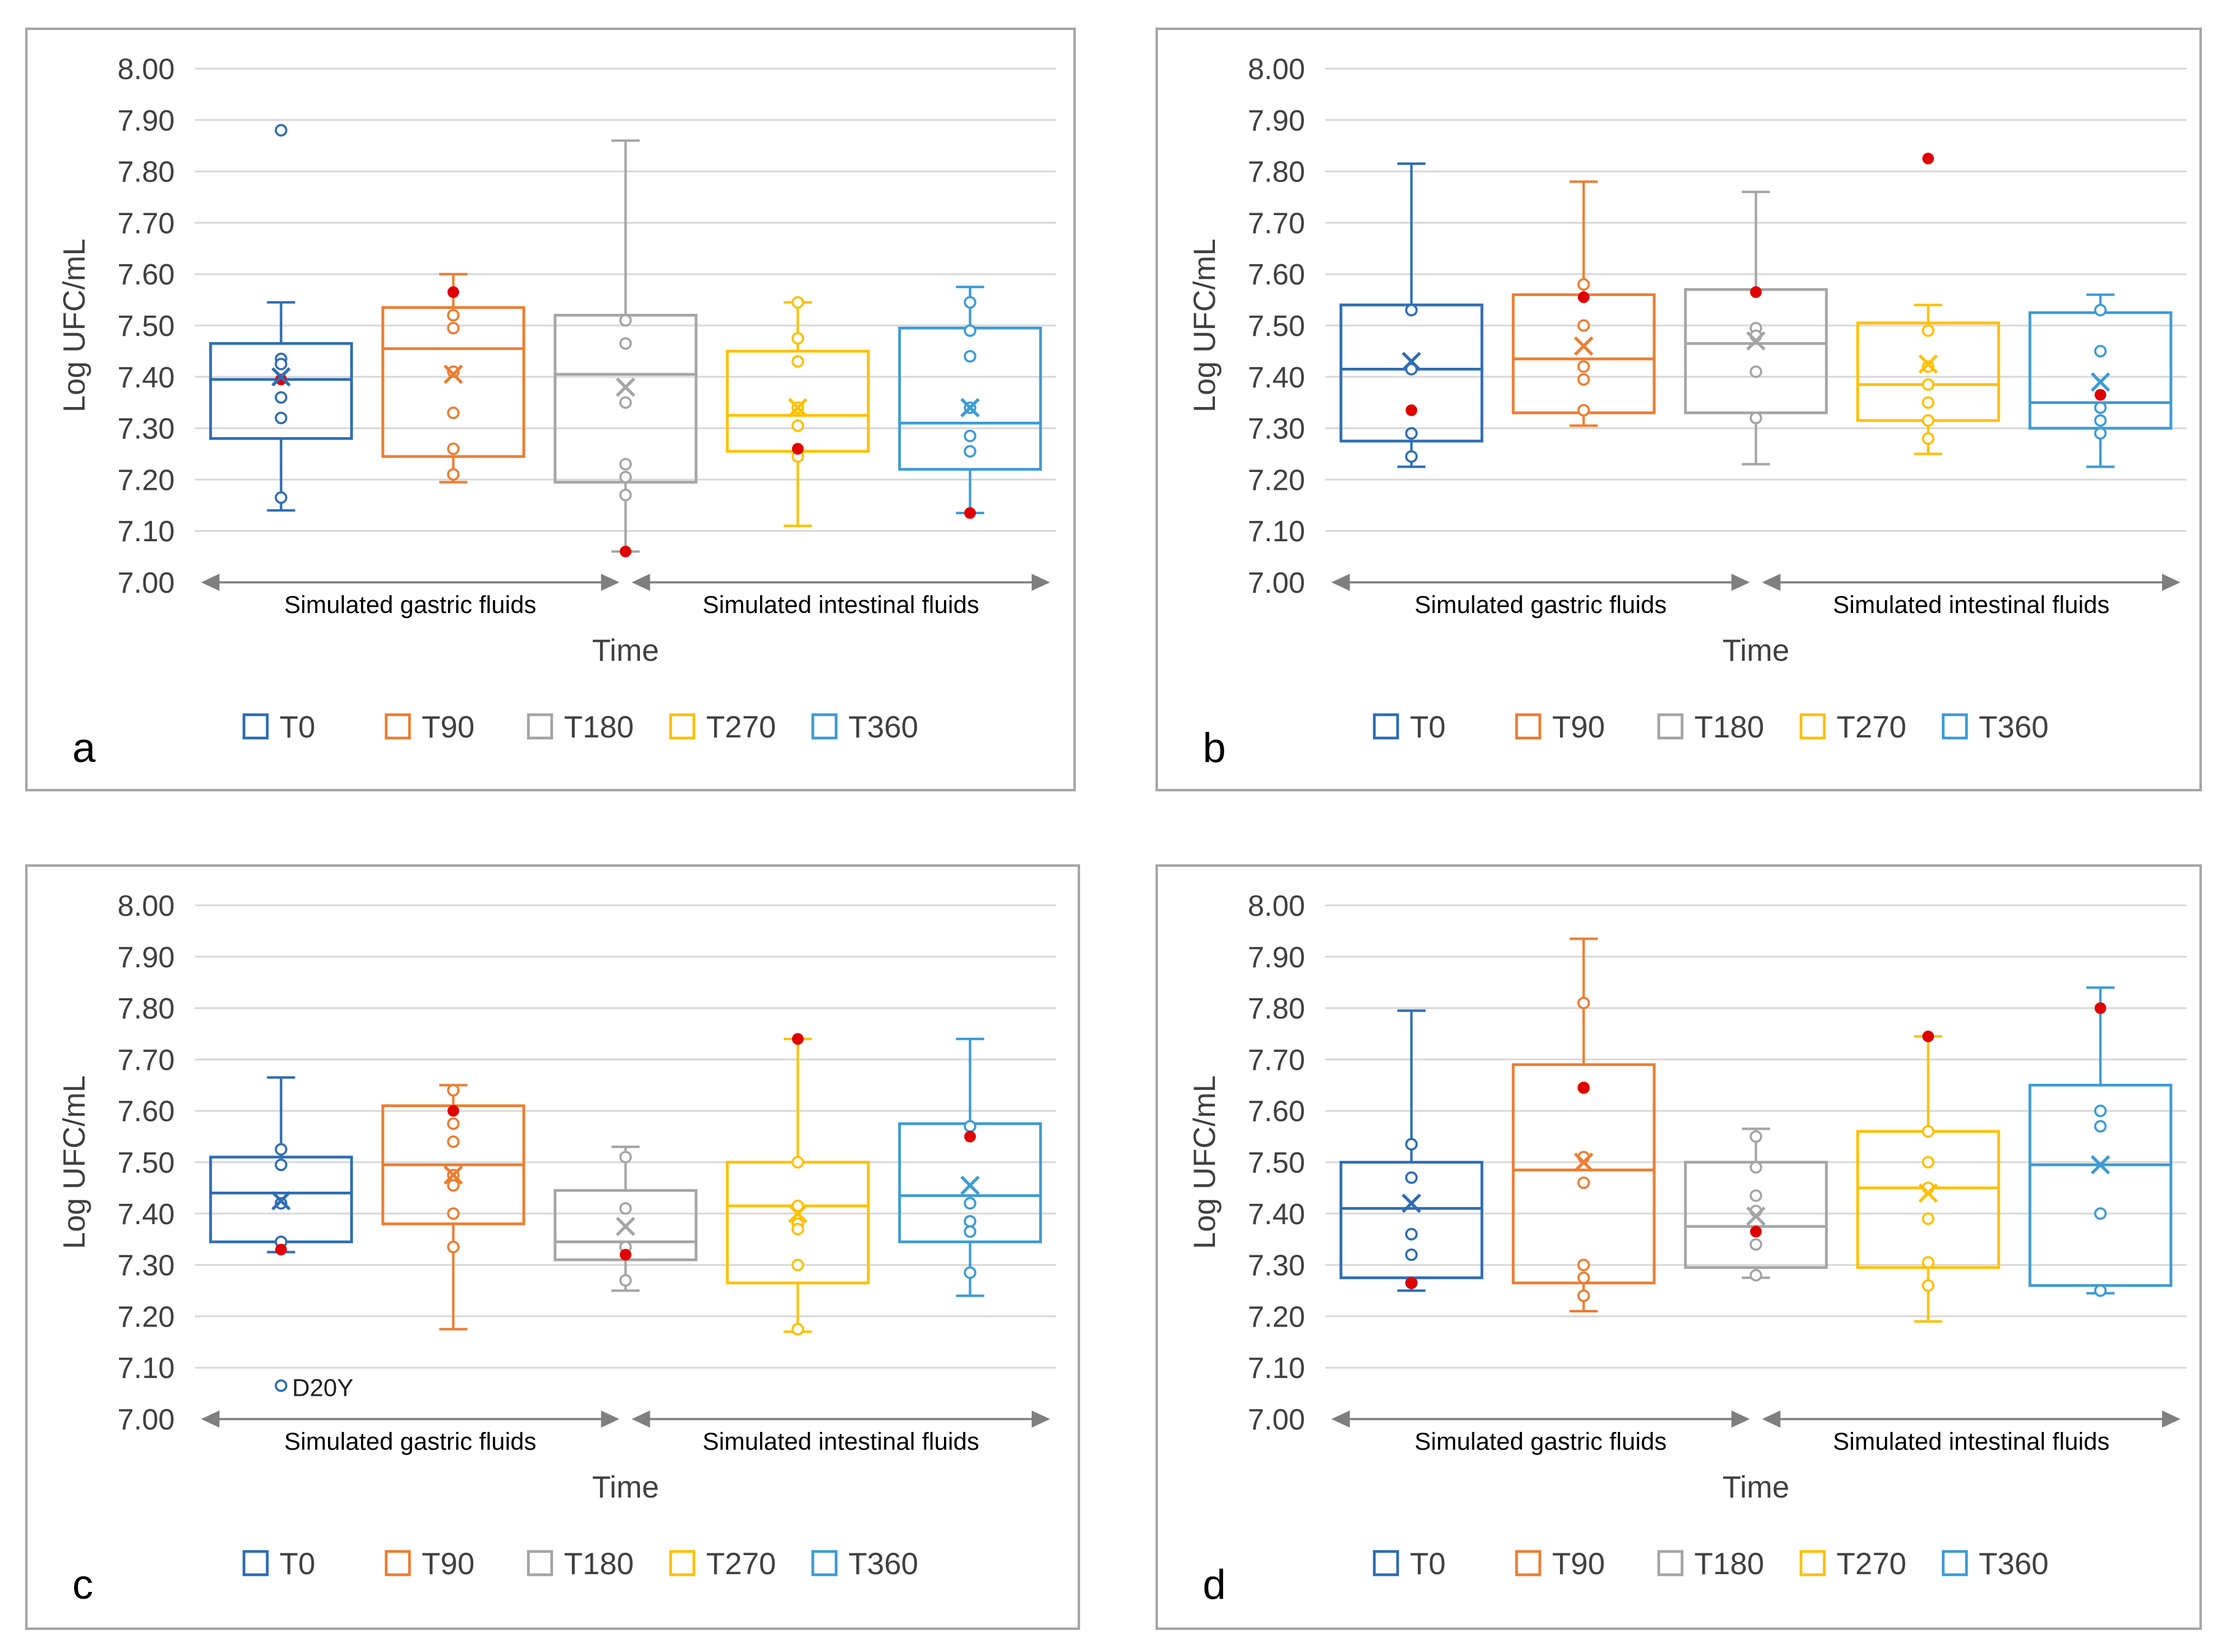 This screenshot has height=1652, width=2227. I want to click on legend-label: T90, so click(448, 727).